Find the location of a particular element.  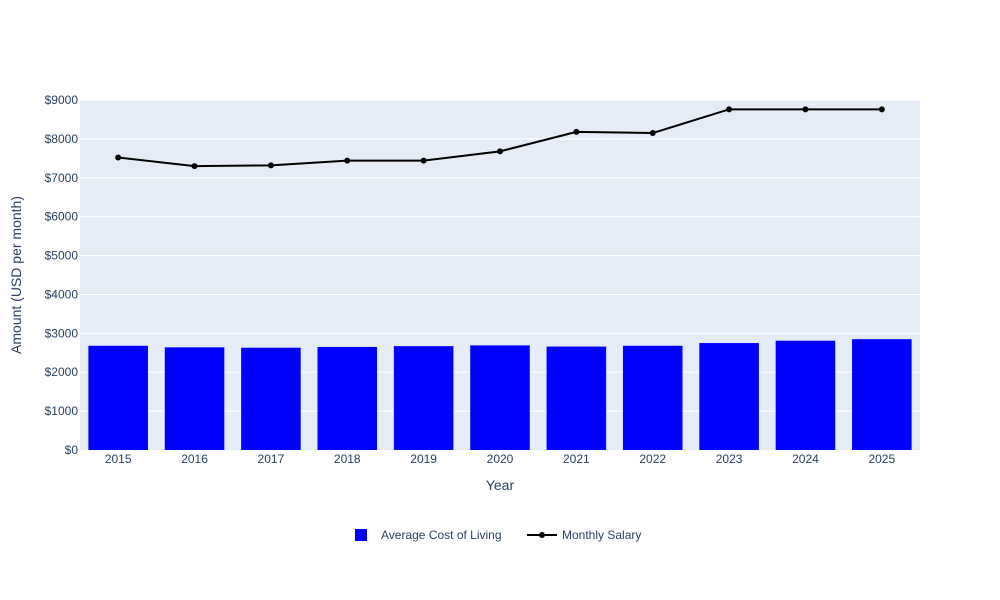

y-tick-label: $1000 is located at coordinates (62, 411).